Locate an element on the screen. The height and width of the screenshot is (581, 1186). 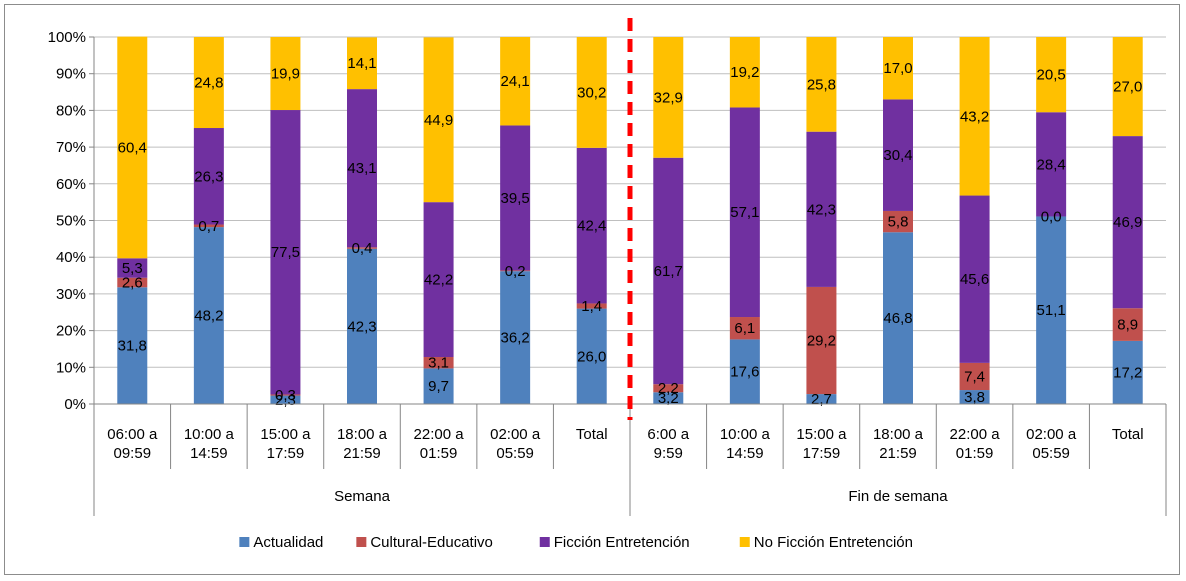
data-label: 2,7 is located at coordinates (821, 399).